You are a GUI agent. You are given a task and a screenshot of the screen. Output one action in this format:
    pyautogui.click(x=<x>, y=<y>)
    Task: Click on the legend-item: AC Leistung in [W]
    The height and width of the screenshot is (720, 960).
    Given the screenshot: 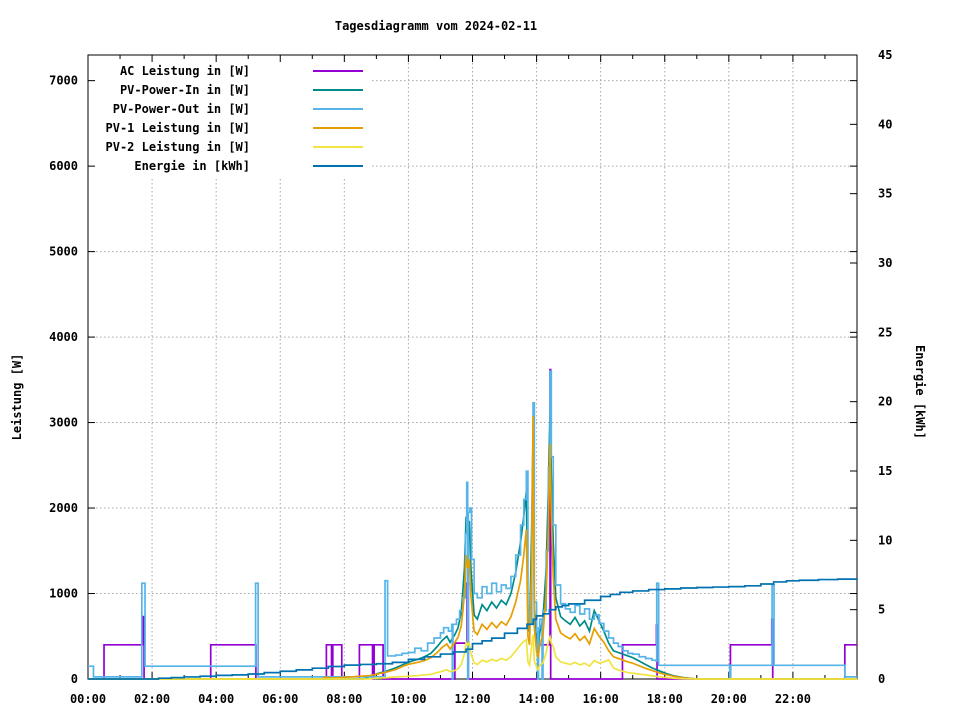 What is the action you would take?
    pyautogui.click(x=181, y=71)
    